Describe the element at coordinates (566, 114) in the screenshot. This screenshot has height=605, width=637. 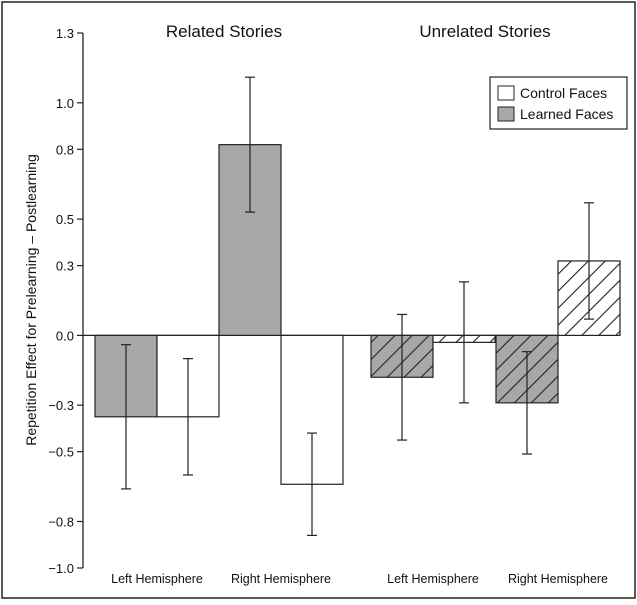
I see `legend-label-learned: Learned Faces` at that location.